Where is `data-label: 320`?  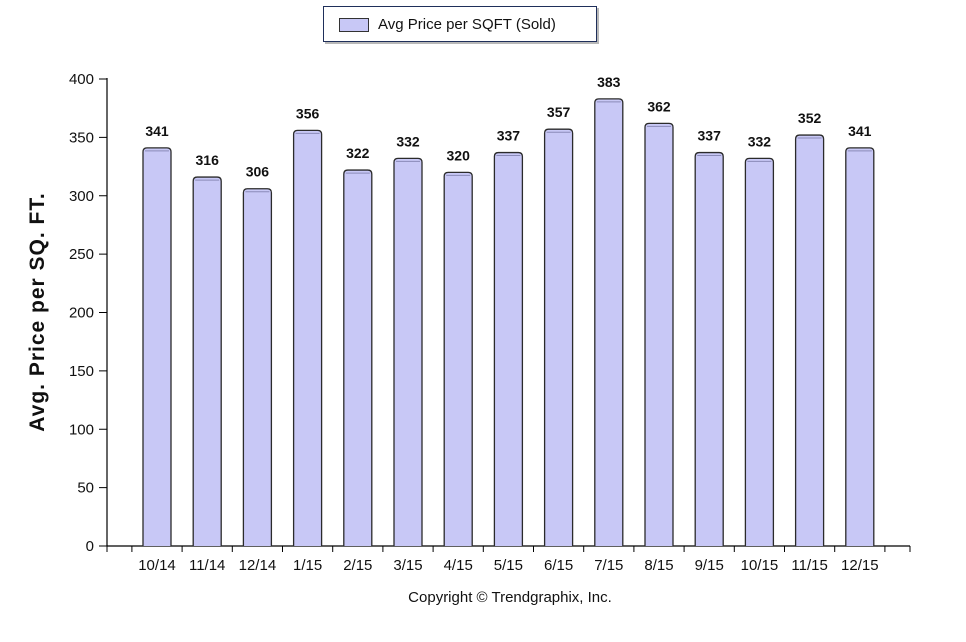
data-label: 320 is located at coordinates (459, 155).